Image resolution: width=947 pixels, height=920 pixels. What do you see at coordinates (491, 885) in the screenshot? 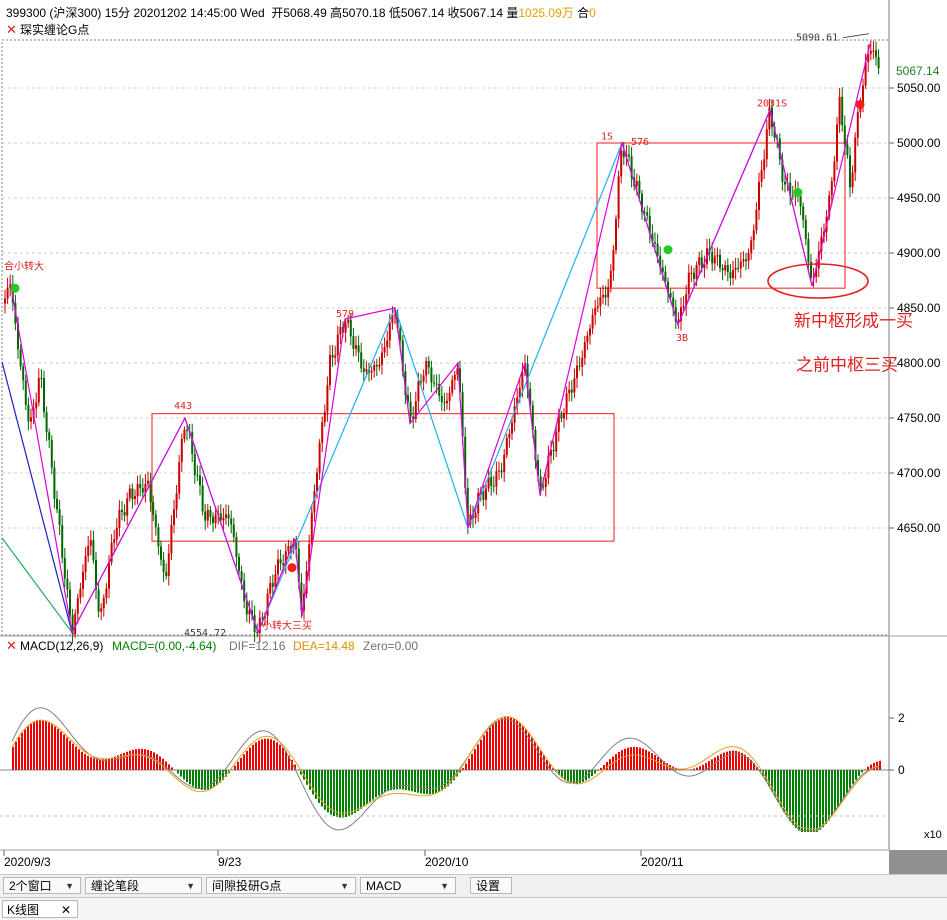
I see `settings-button: 设置` at bounding box center [491, 885].